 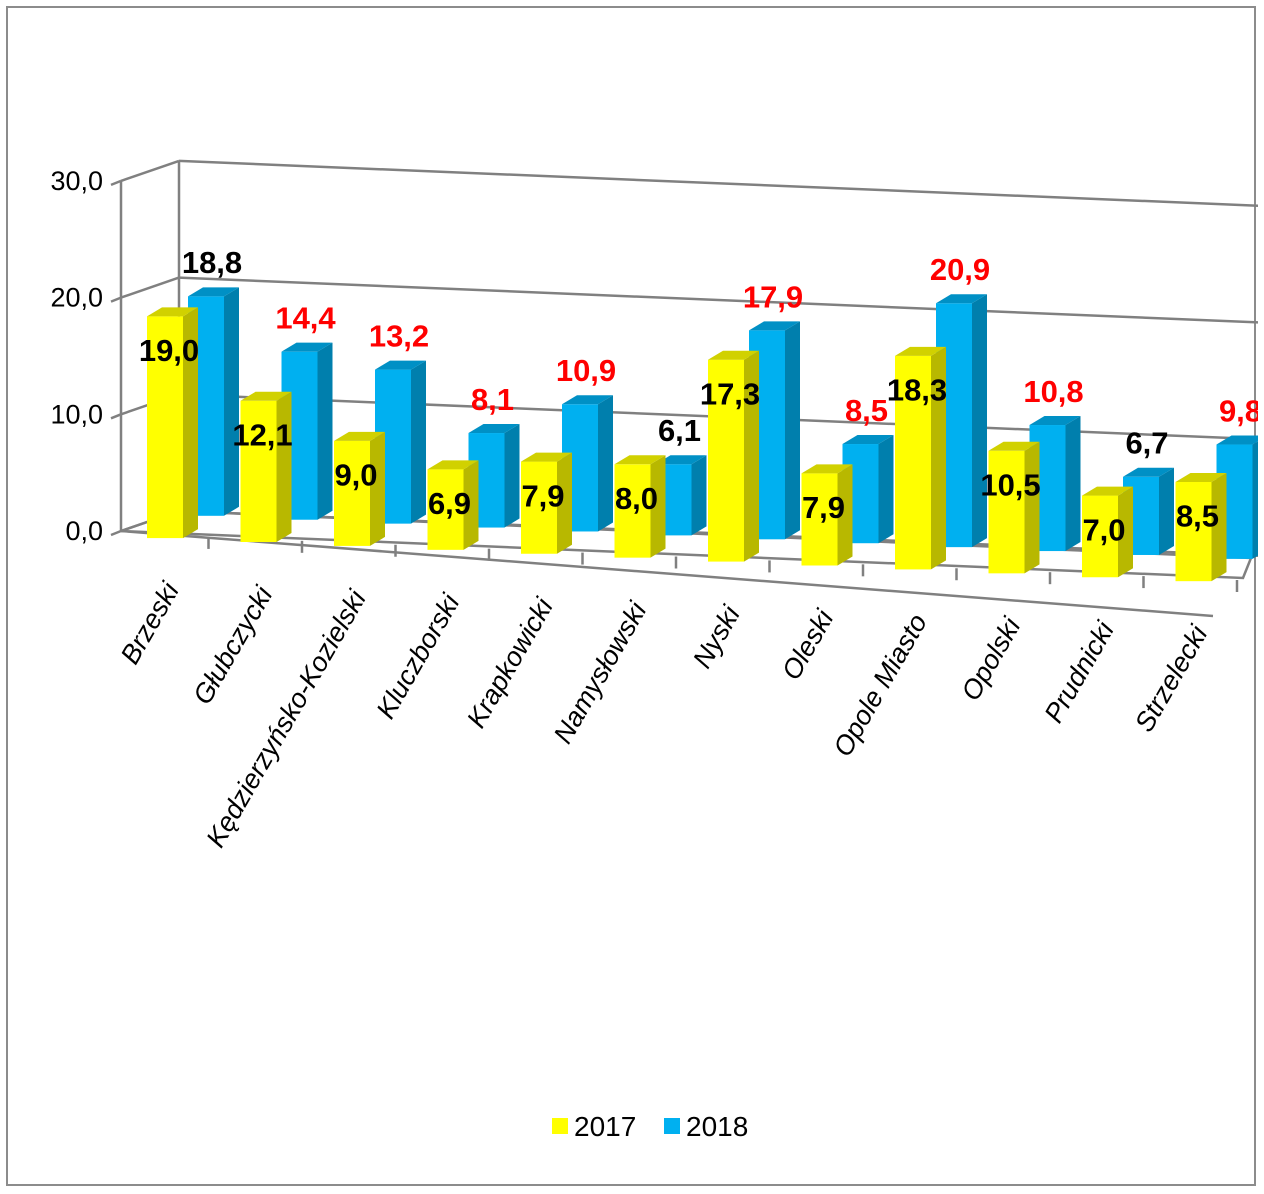 I want to click on data-label-2017: 17,3, so click(x=730, y=393).